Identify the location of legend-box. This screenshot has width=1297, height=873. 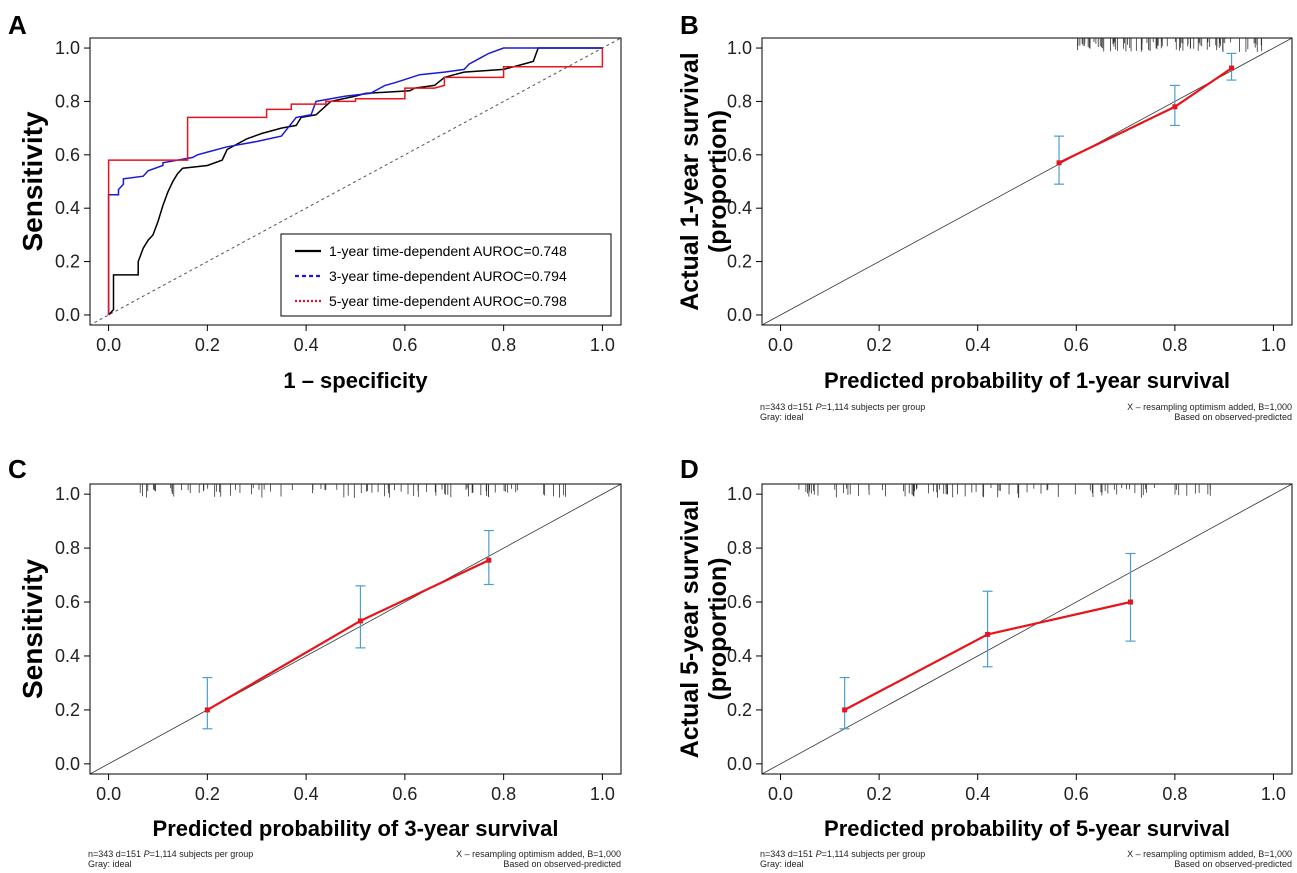
(446, 275).